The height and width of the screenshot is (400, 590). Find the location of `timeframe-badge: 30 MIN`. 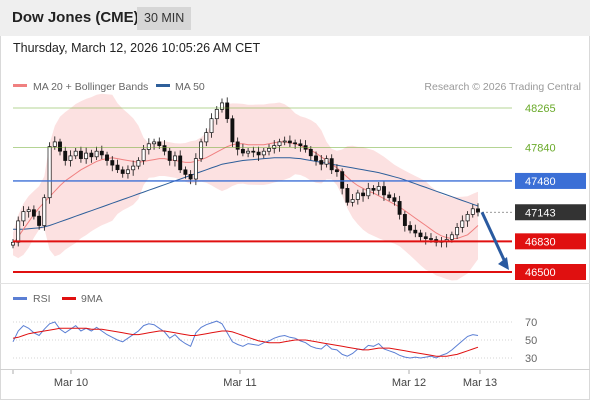

timeframe-badge: 30 MIN is located at coordinates (164, 18).